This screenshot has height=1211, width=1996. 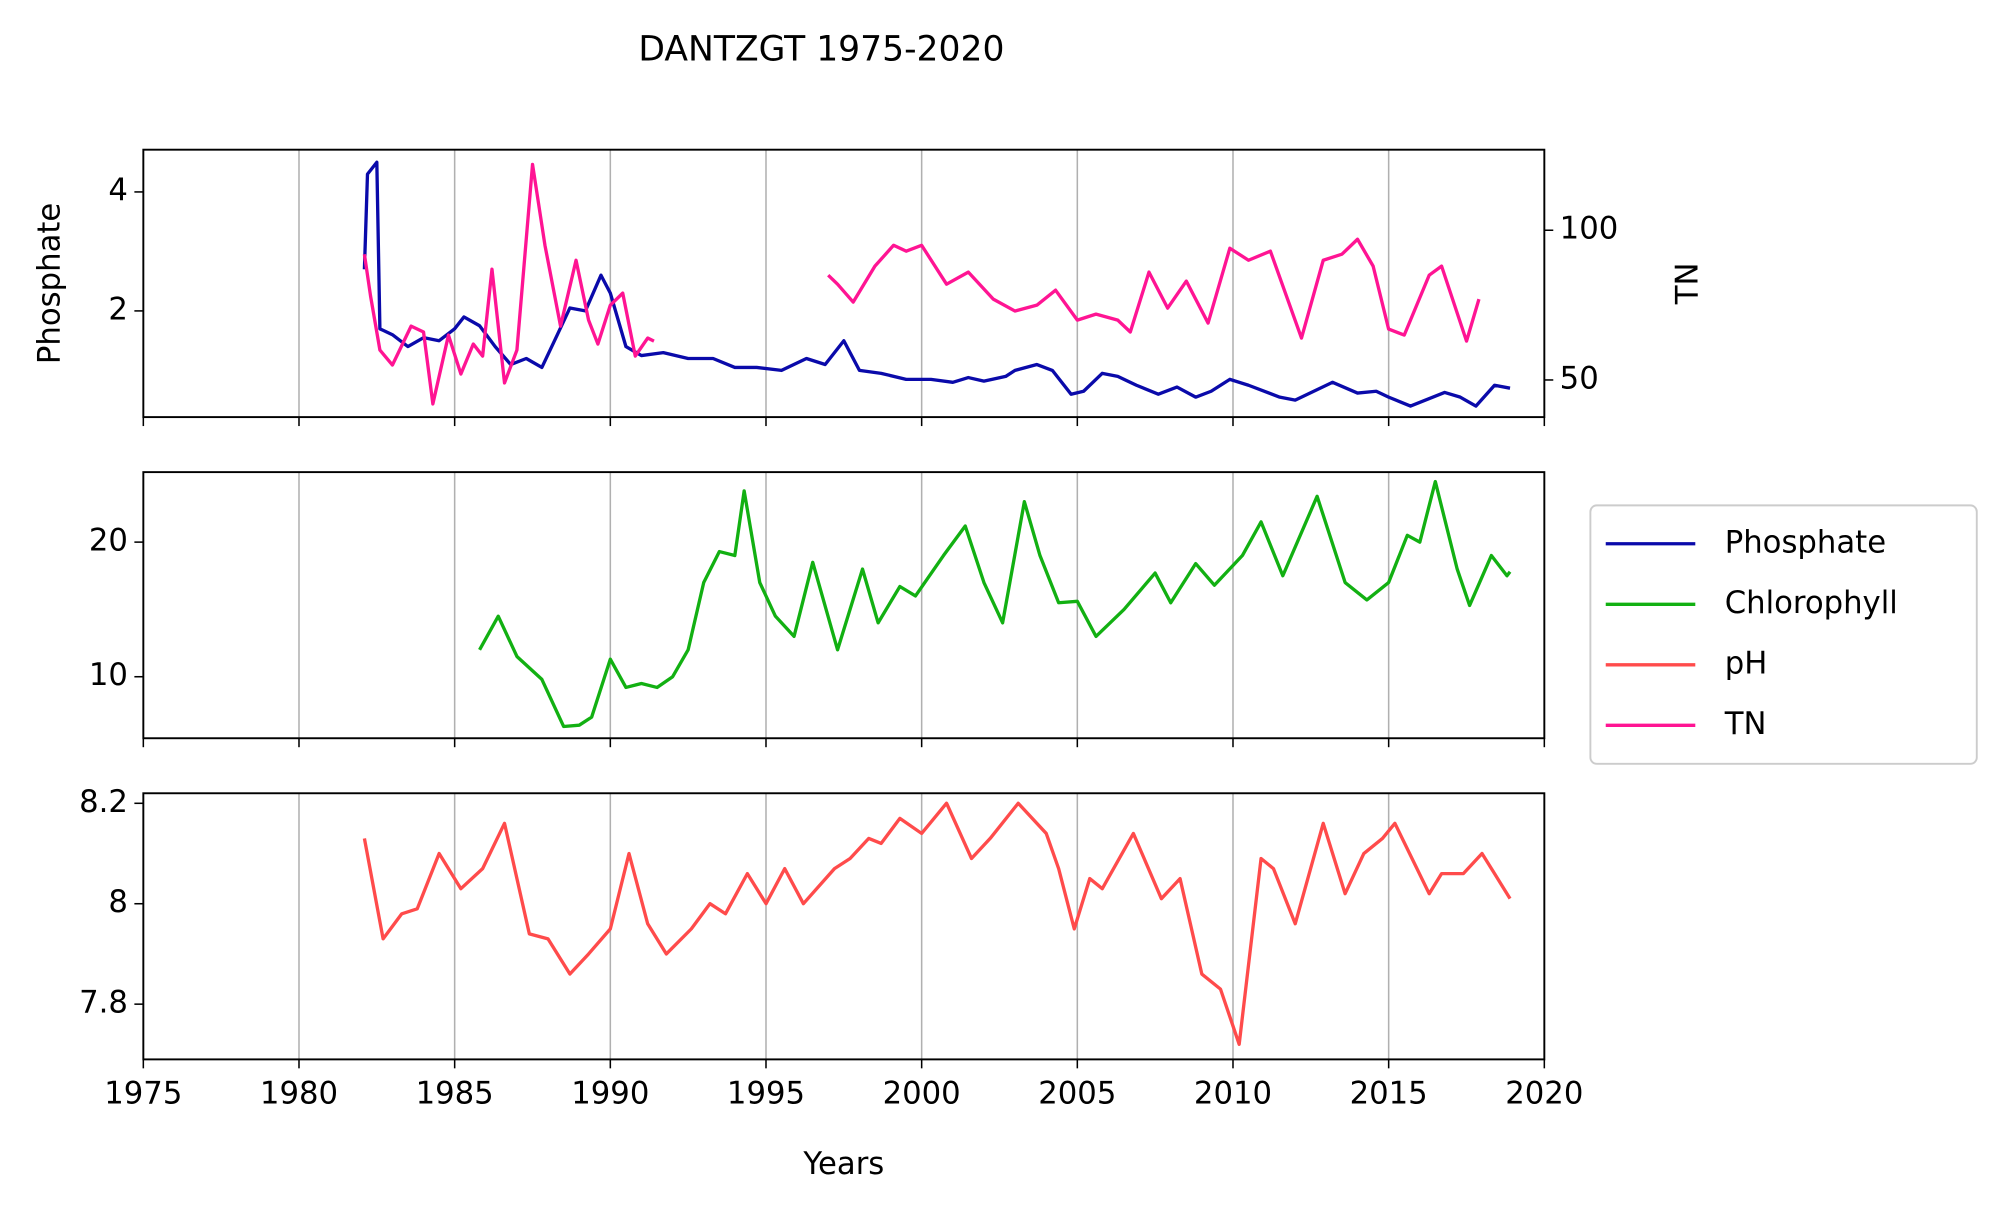 I want to click on x-tick-label: 2015, so click(x=1389, y=1094).